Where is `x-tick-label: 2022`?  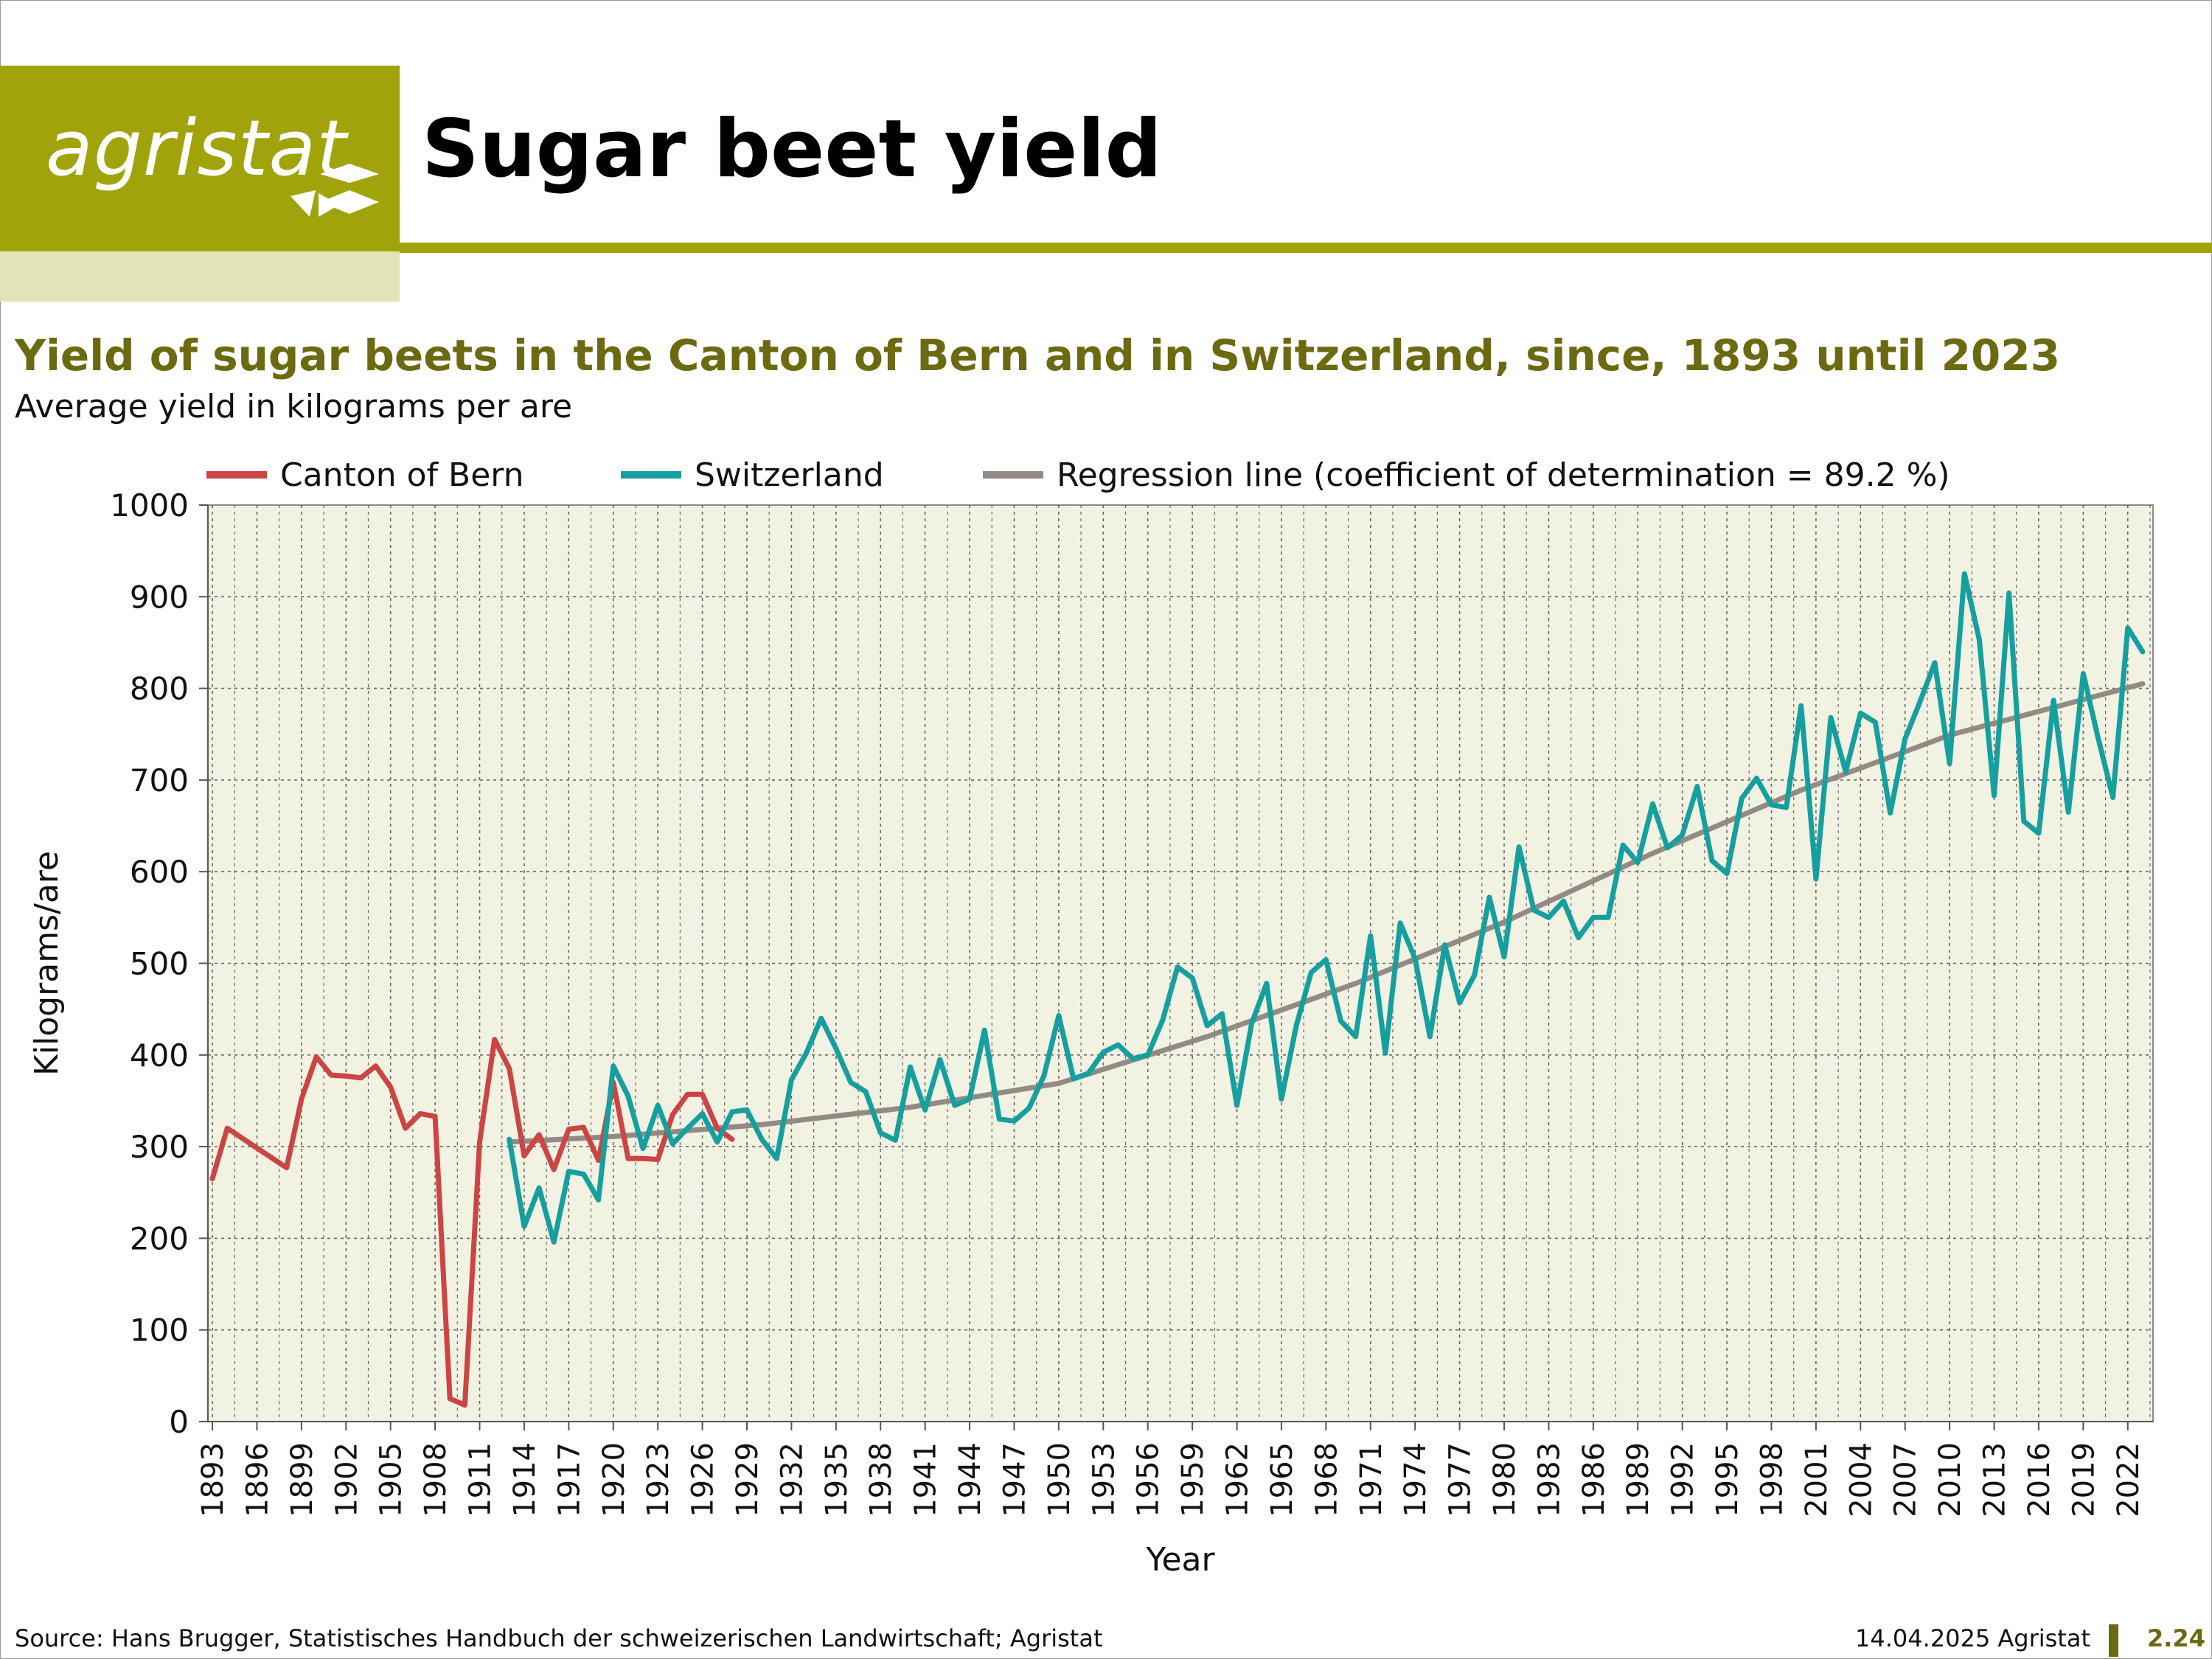
x-tick-label: 2022 is located at coordinates (2129, 1479).